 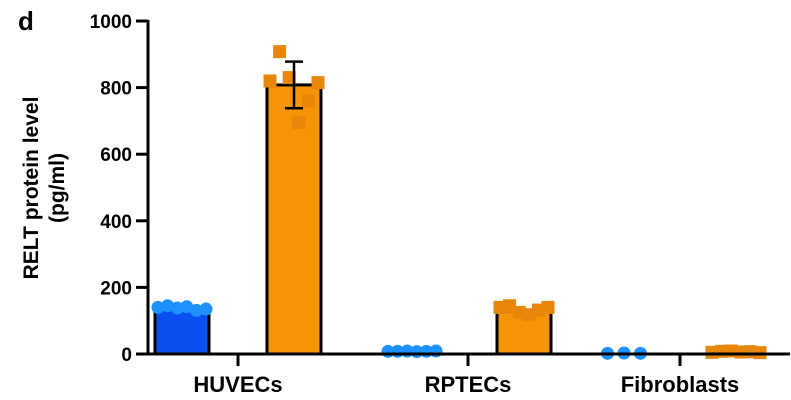 I want to click on y-axis: 0 200 400 600 800 1000, so click(x=120, y=189).